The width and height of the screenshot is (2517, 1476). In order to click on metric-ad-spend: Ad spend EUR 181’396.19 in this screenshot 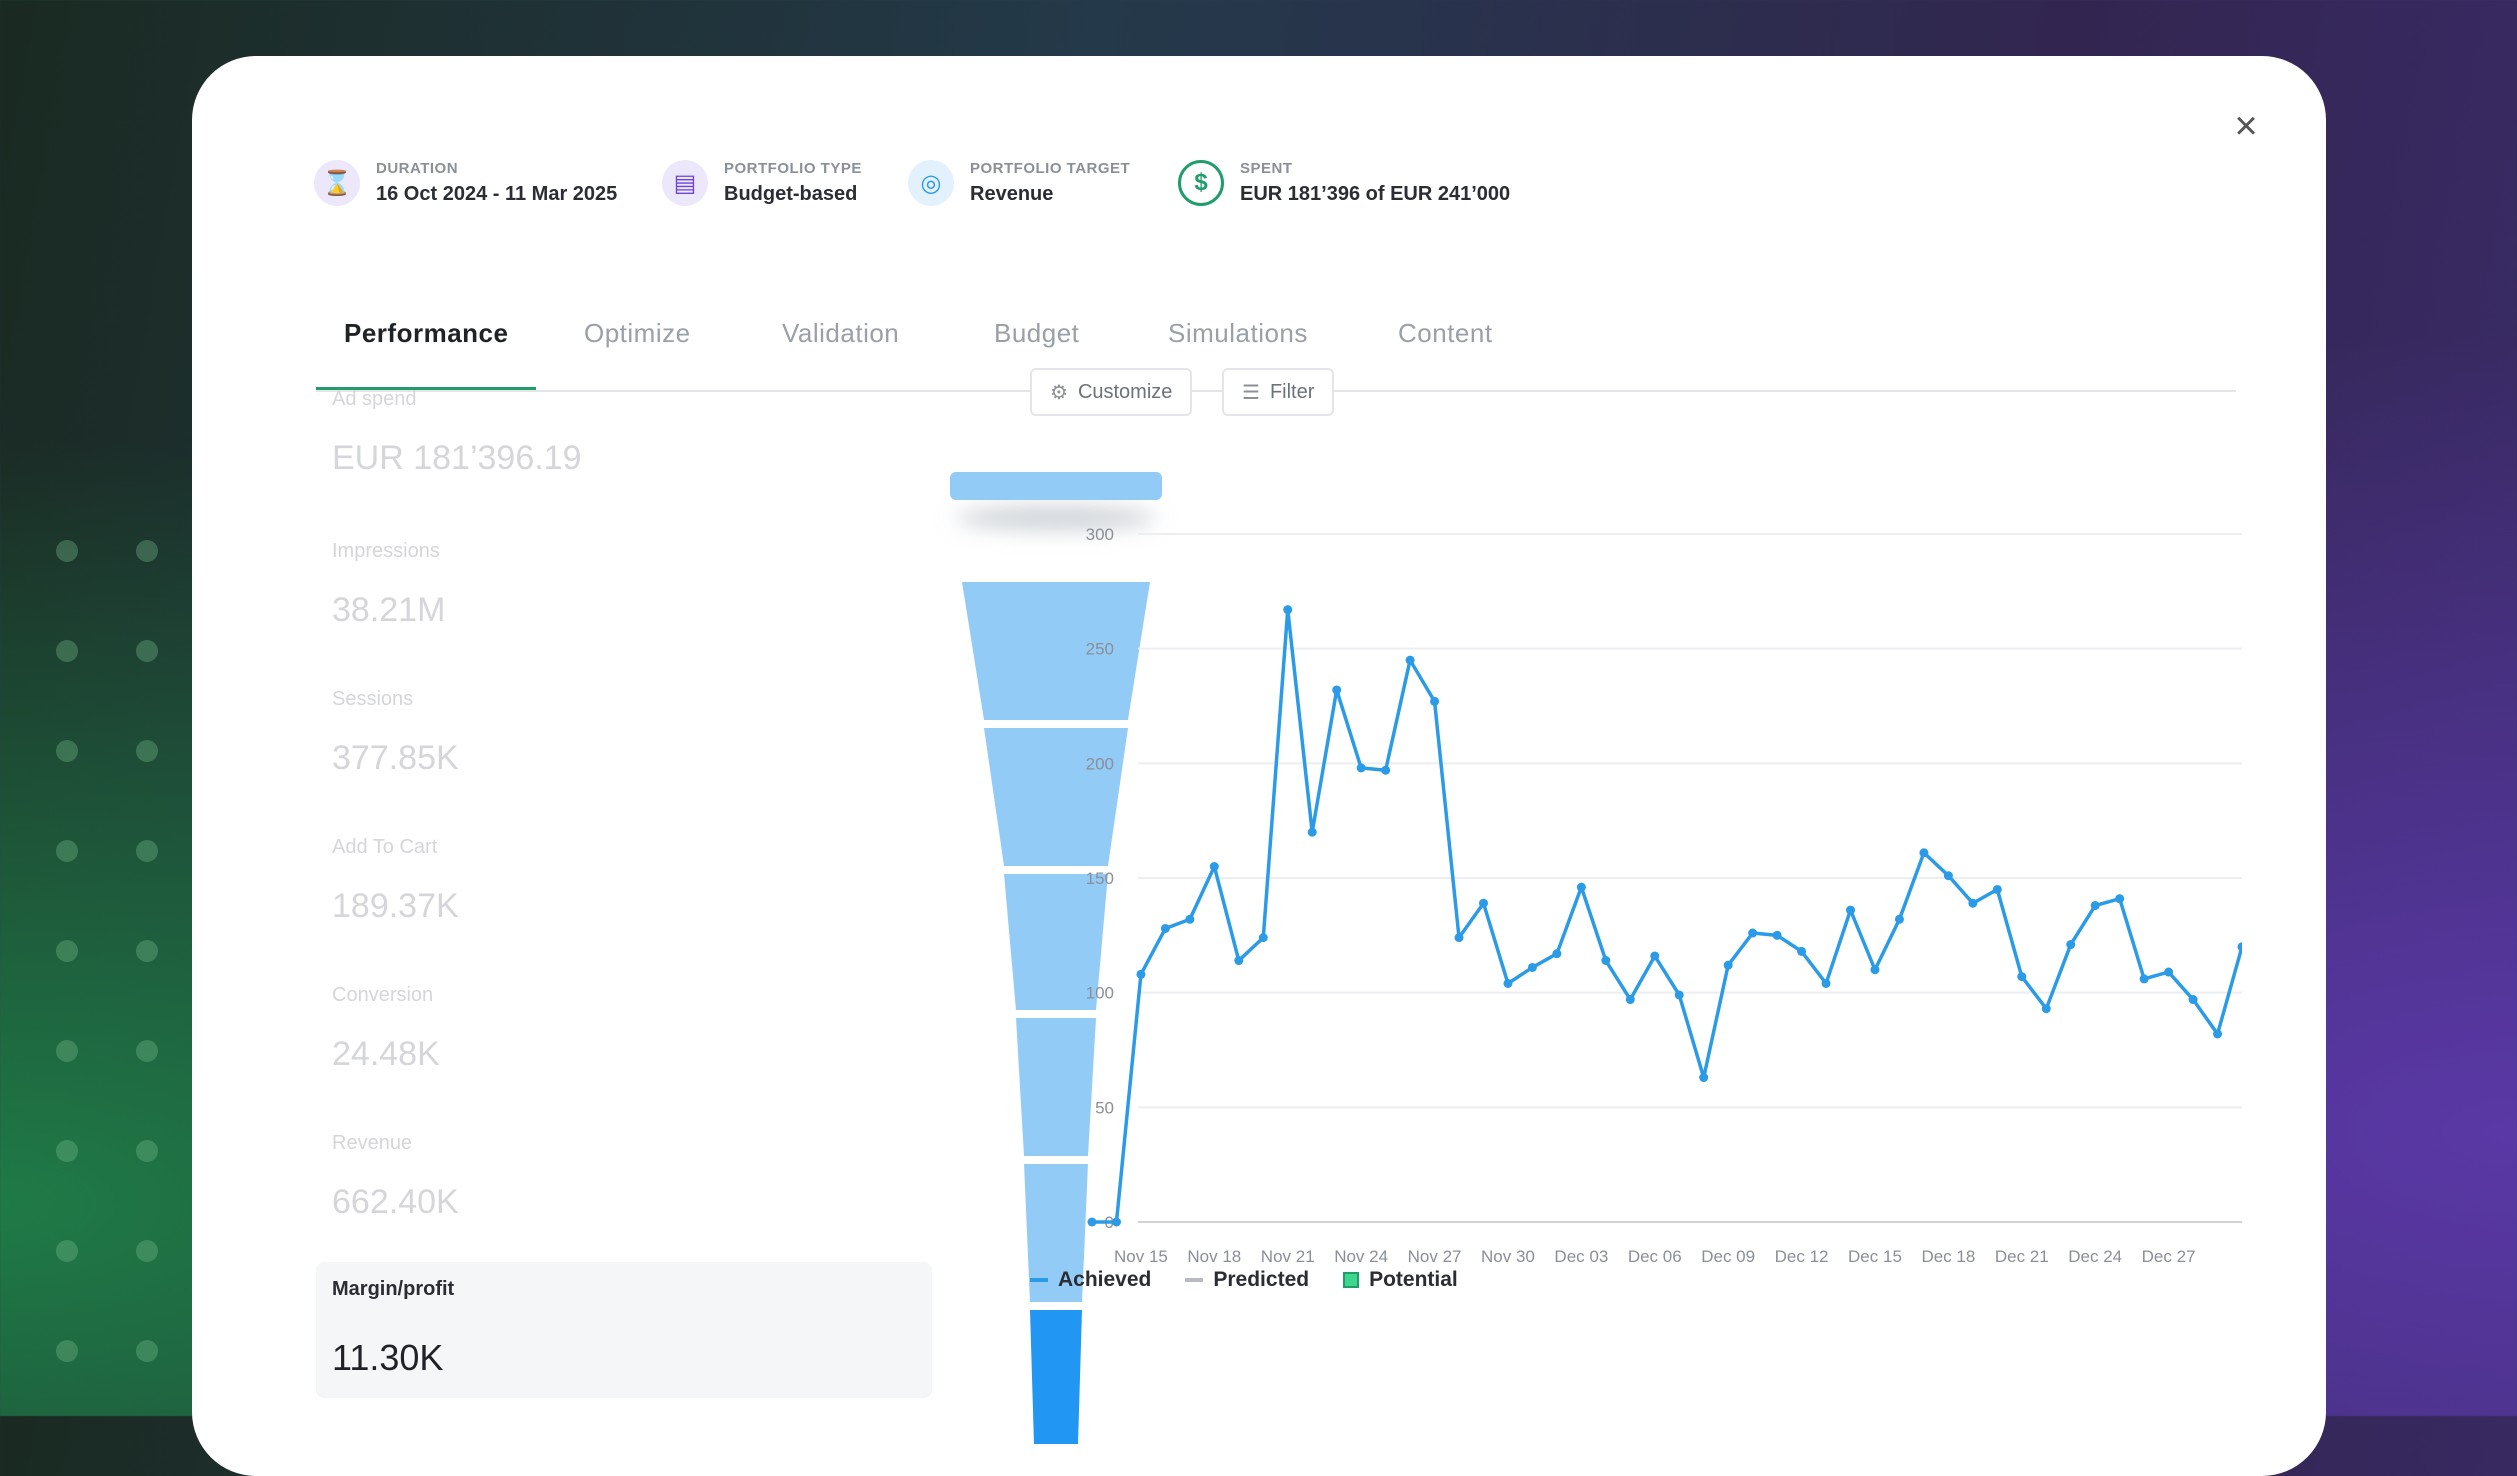, I will do `click(542, 433)`.